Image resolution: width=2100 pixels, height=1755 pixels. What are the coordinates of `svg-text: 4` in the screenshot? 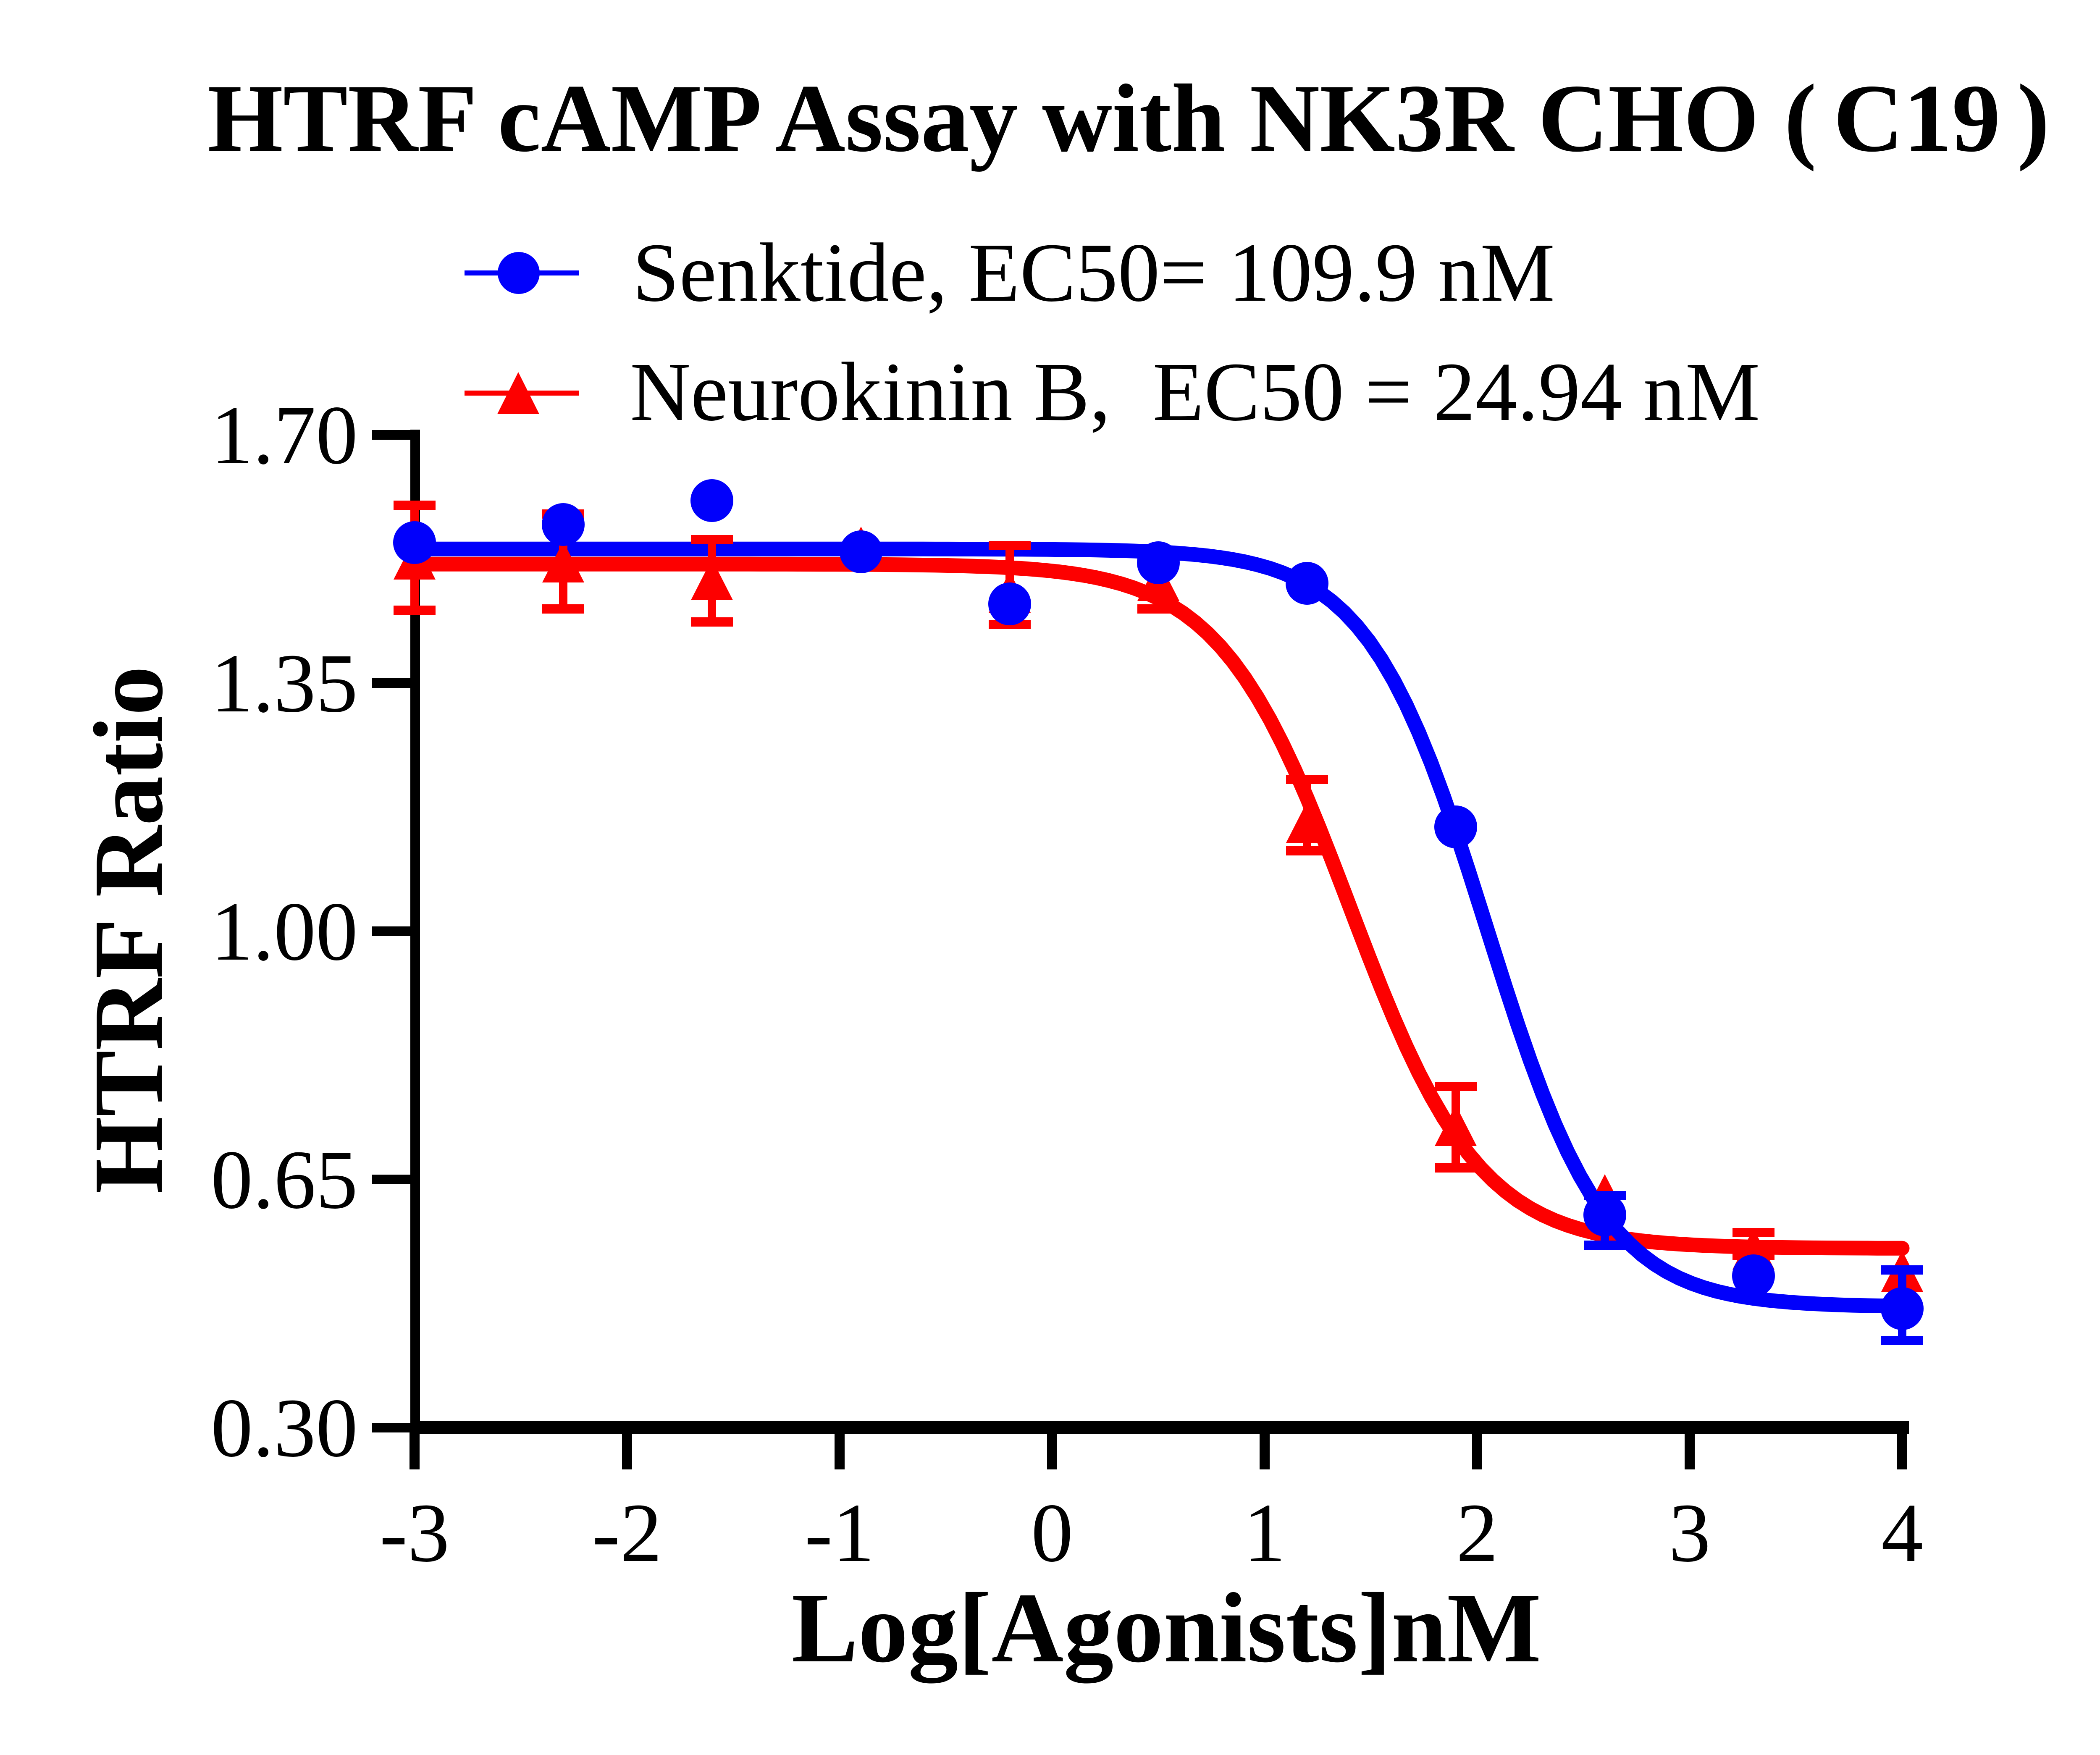 It's located at (1902, 1533).